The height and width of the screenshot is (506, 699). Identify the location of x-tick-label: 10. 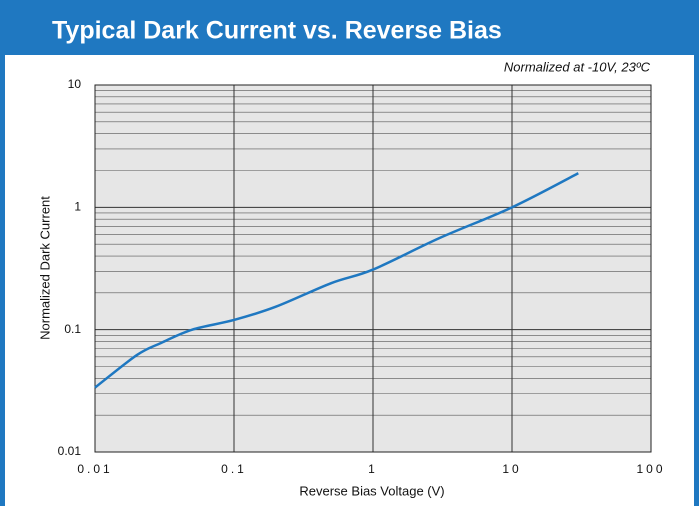
(511, 469).